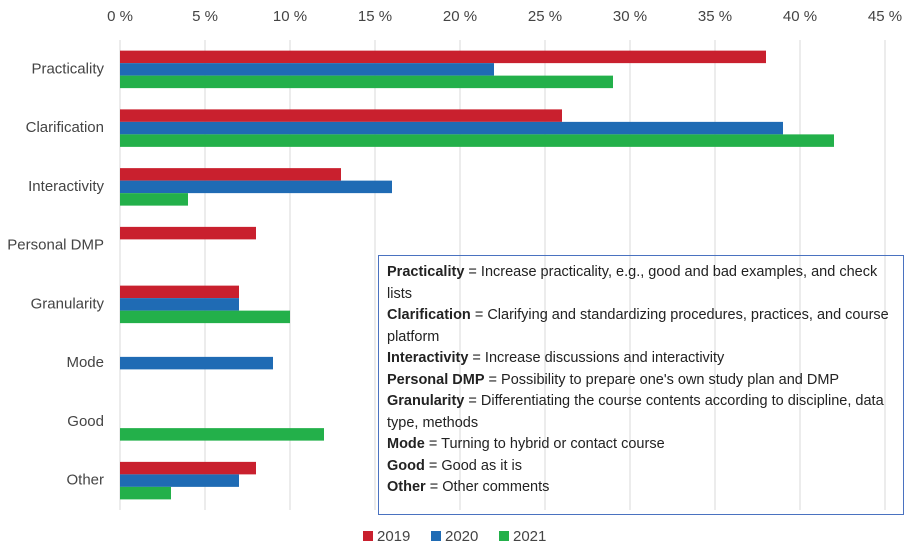 This screenshot has width=915, height=545. What do you see at coordinates (545, 16) in the screenshot?
I see `x-tick-label: 25 %` at bounding box center [545, 16].